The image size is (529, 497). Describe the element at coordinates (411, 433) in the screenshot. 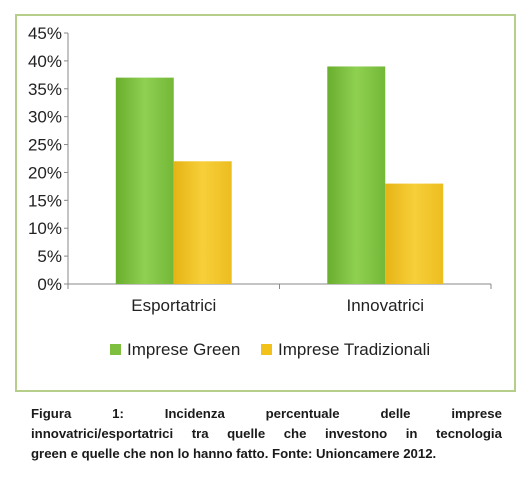

I see `caption-word: in` at that location.